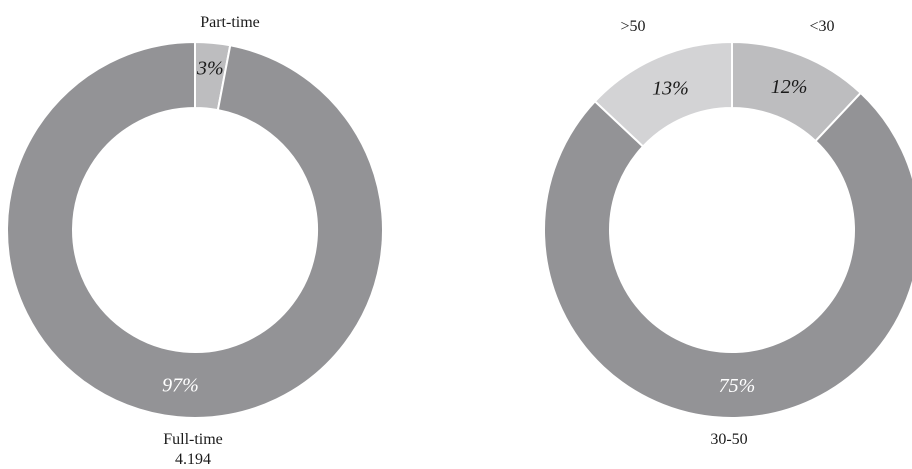 The width and height of the screenshot is (912, 469). Describe the element at coordinates (632, 26) in the screenshot. I see `category-label-over-50: >50` at that location.